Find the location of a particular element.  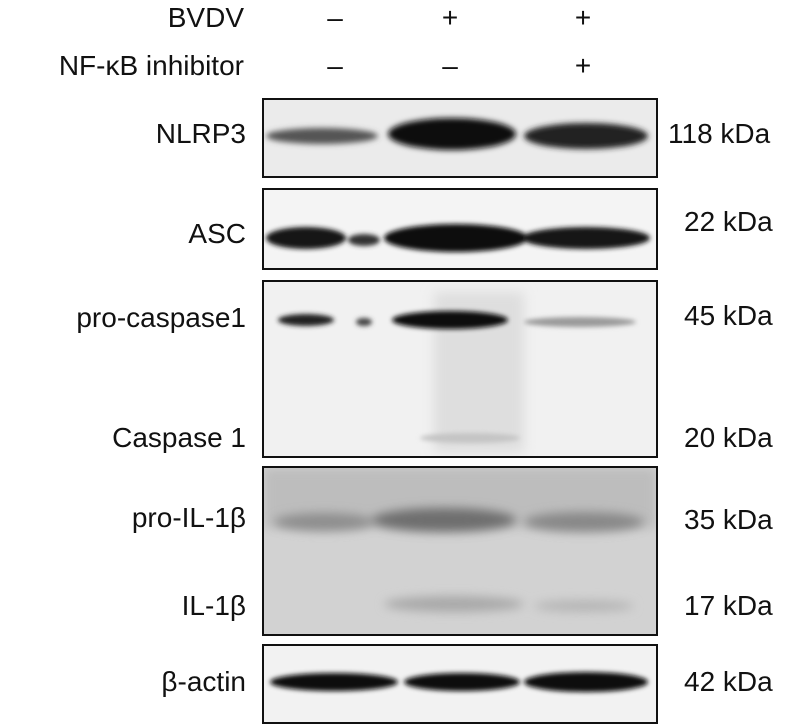

label-nlrp3: NLRP3 is located at coordinates (200, 133).